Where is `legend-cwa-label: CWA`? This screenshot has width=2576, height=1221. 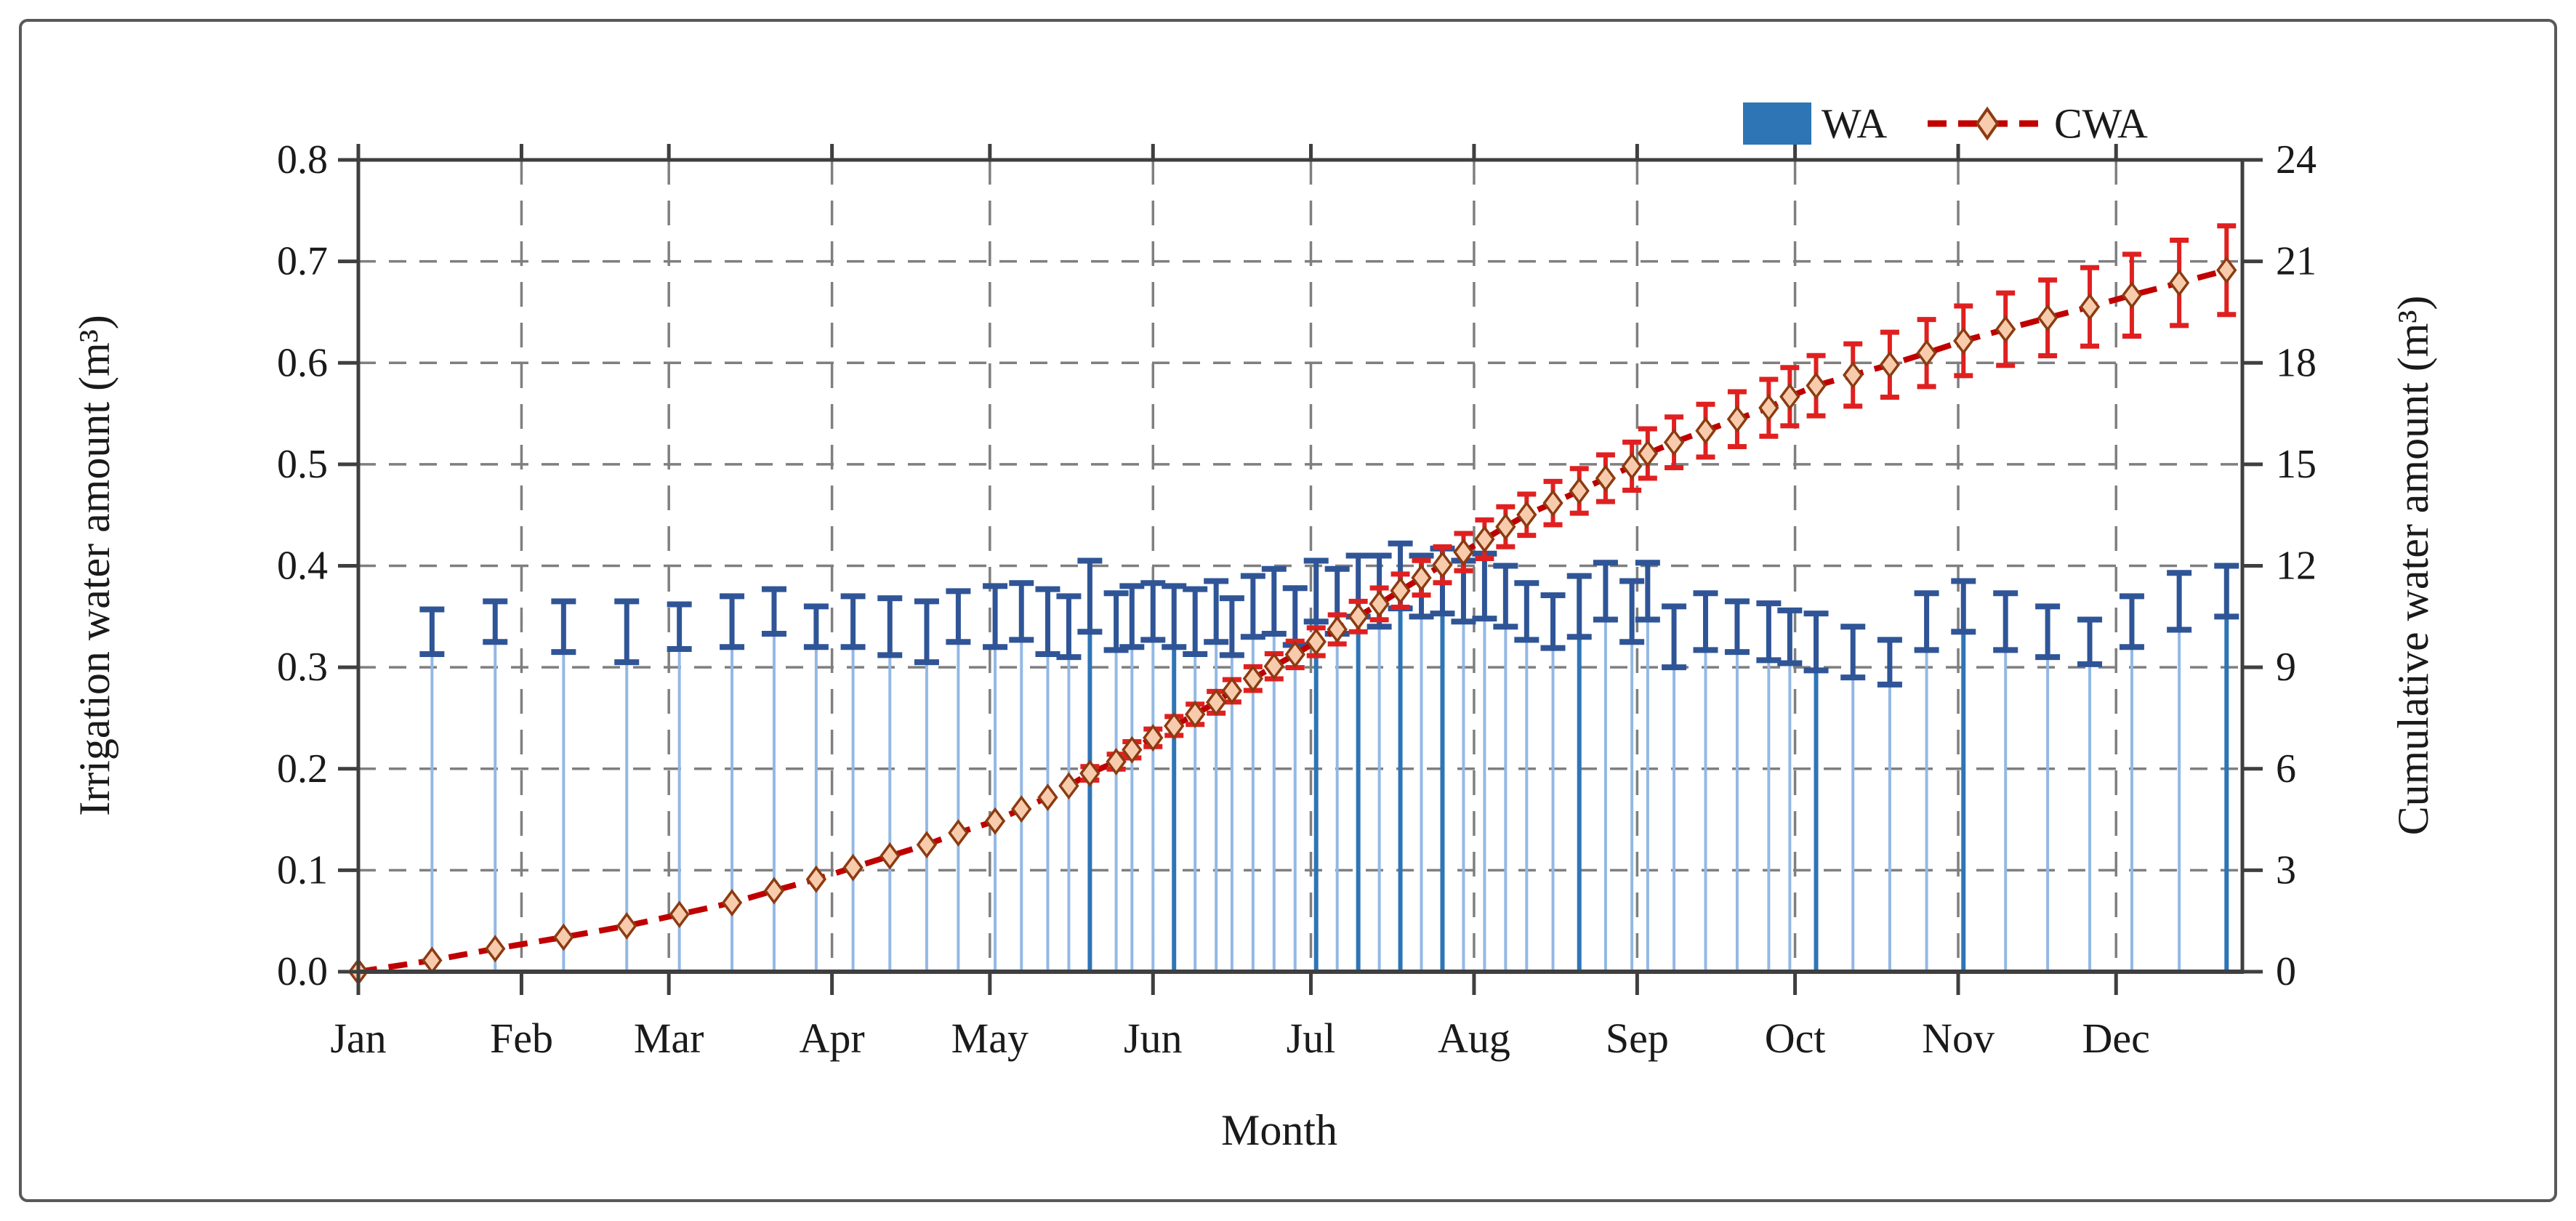
legend-cwa-label: CWA is located at coordinates (2101, 124).